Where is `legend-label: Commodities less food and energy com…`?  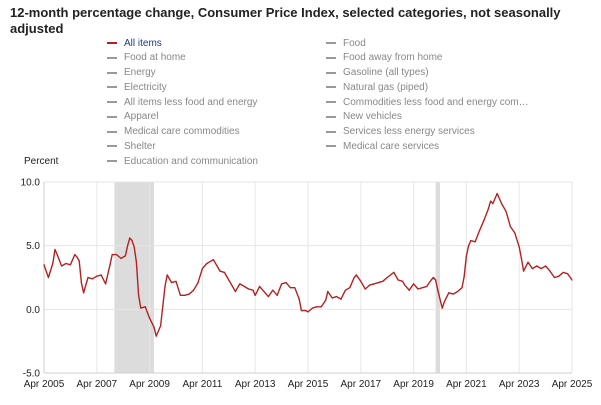 legend-label: Commodities less food and energy com… is located at coordinates (436, 102).